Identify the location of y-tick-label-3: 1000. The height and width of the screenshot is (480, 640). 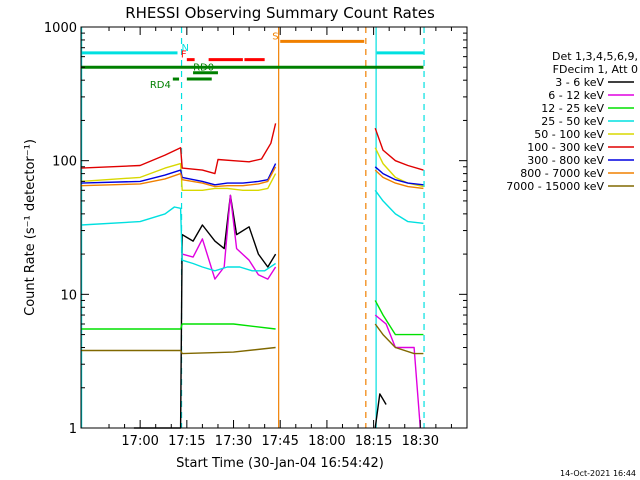
(60, 28).